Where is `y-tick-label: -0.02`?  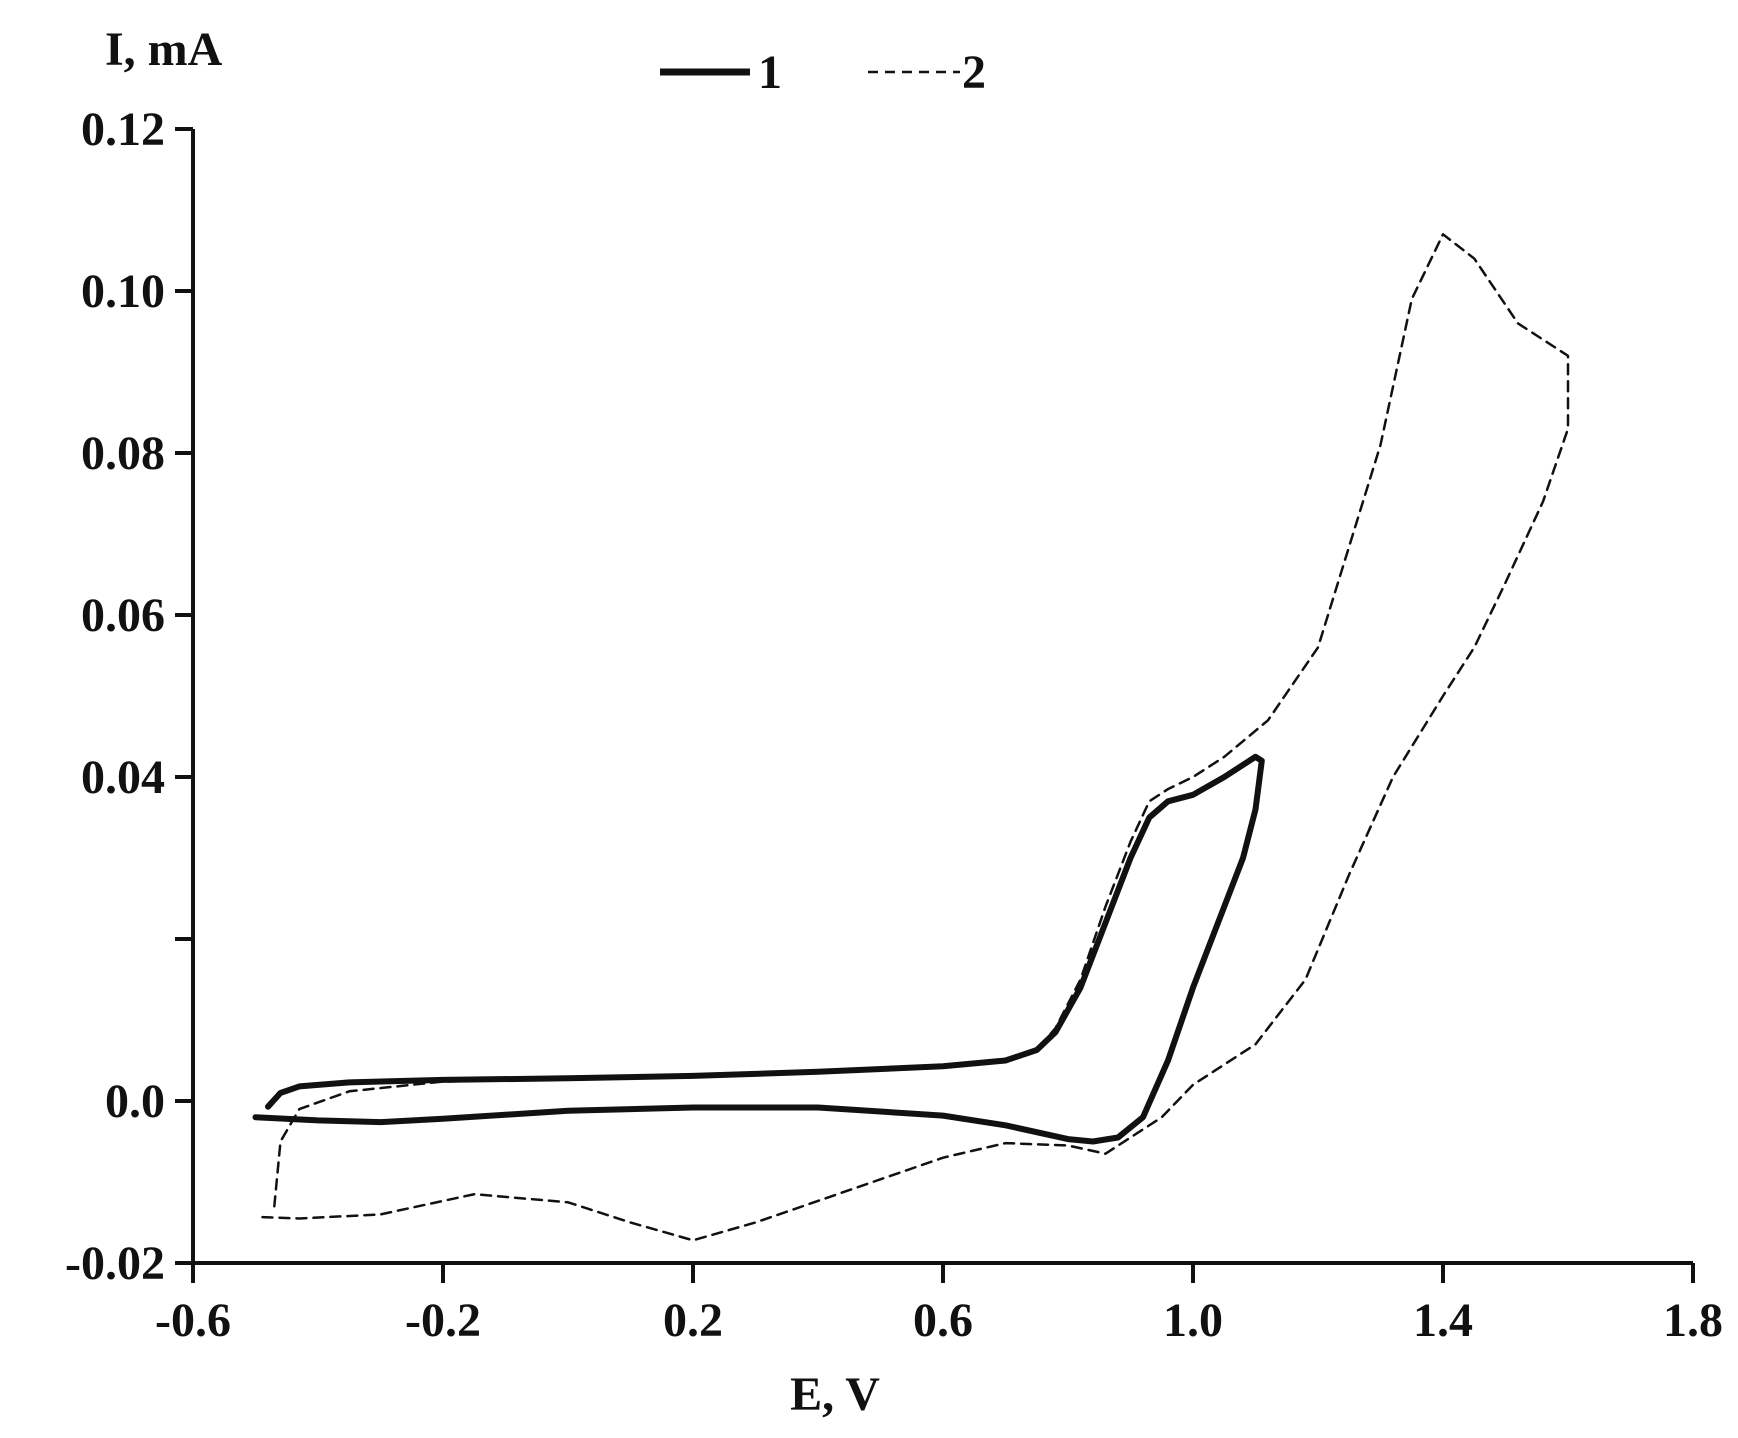 y-tick-label: -0.02 is located at coordinates (115, 1263).